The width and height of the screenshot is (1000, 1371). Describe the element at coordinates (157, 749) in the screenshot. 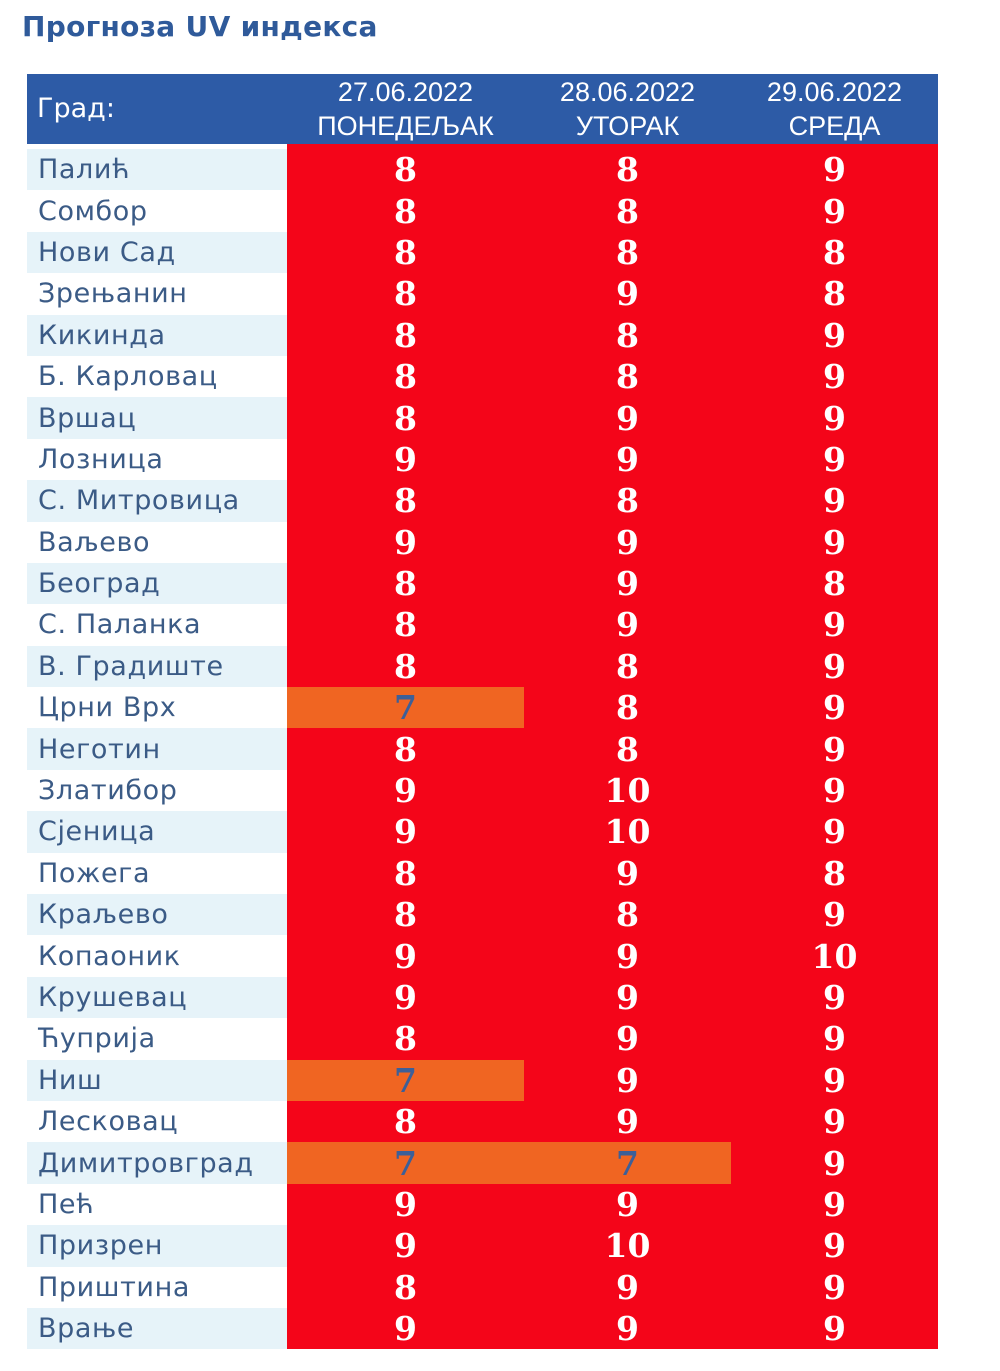

I see `city-name: Неготин` at that location.